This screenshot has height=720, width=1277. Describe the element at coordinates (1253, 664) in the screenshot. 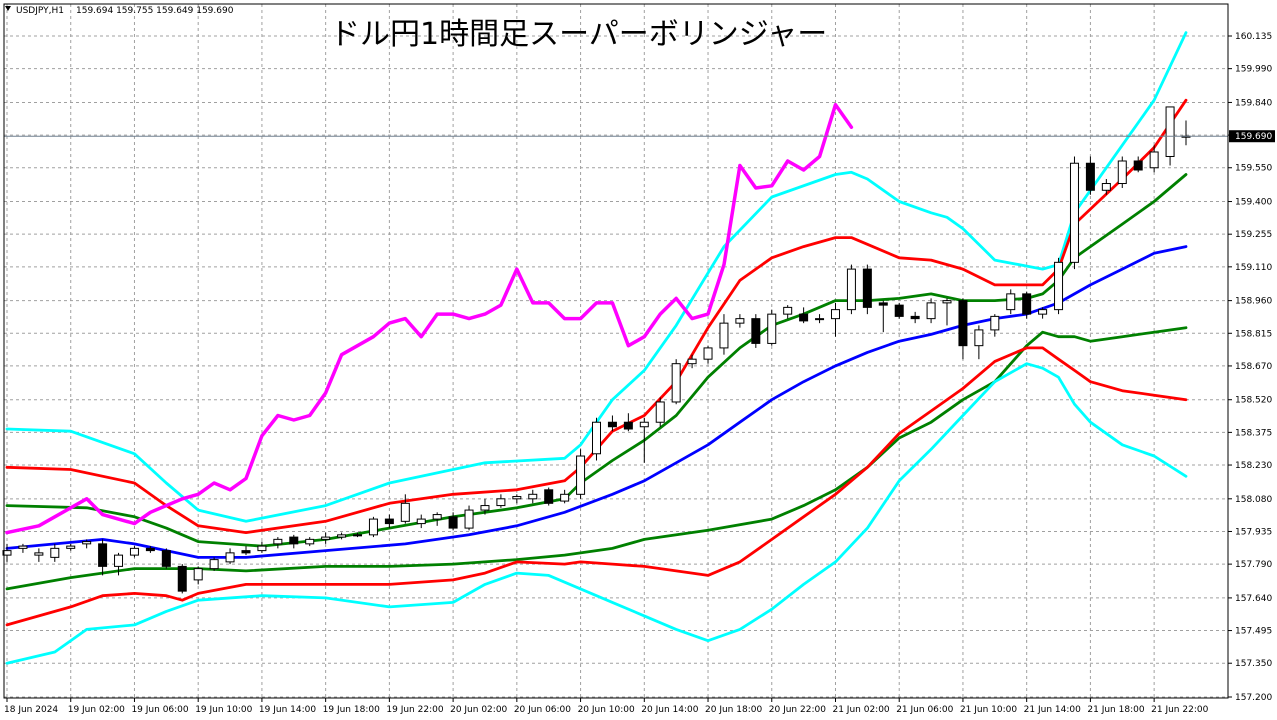

I see `y-tick-label: 157.350` at that location.